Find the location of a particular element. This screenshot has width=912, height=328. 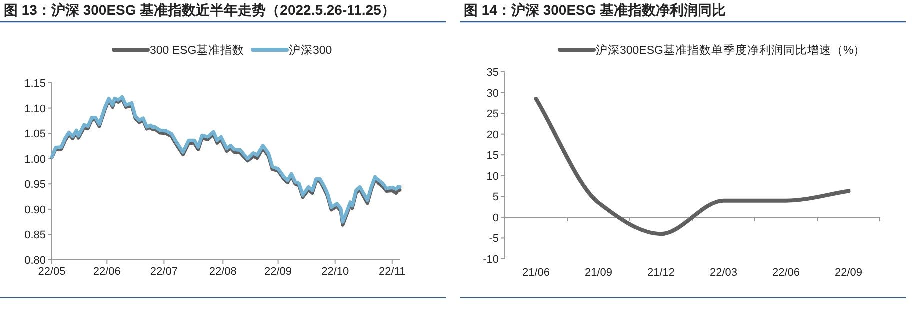

y-tick-label: 20 is located at coordinates (492, 135).